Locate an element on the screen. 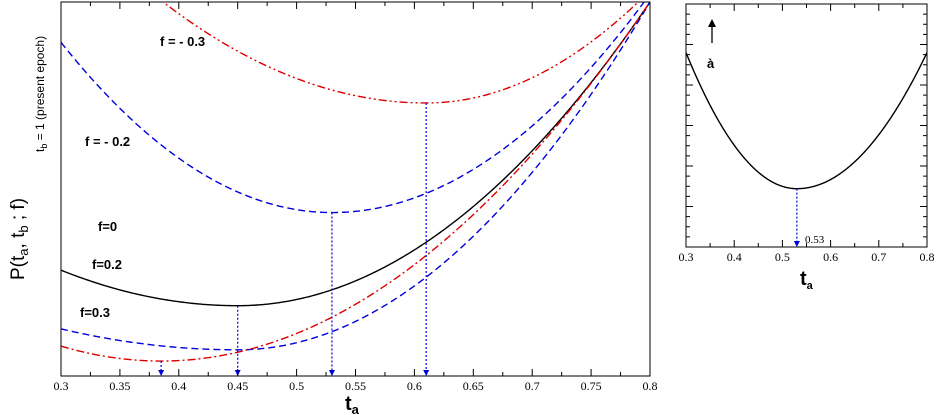 The width and height of the screenshot is (941, 415). inset-xtick-label-1: 0.4 is located at coordinates (734, 257).